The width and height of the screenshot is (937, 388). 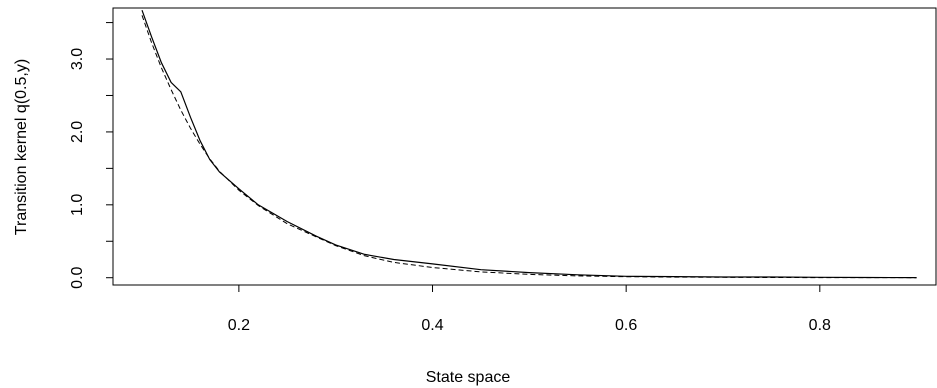 I want to click on x-tick-label: 0.8, so click(x=820, y=325).